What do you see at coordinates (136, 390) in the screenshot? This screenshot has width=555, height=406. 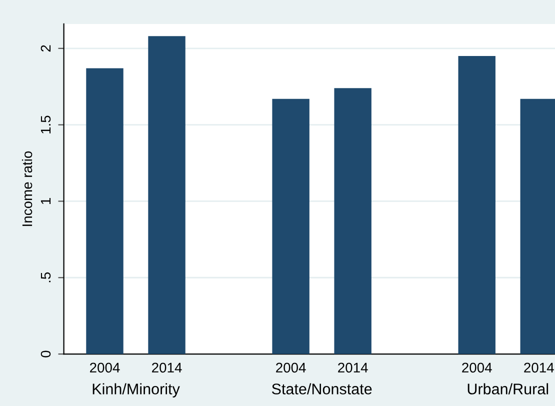 I see `text: Kinh/Minority` at bounding box center [136, 390].